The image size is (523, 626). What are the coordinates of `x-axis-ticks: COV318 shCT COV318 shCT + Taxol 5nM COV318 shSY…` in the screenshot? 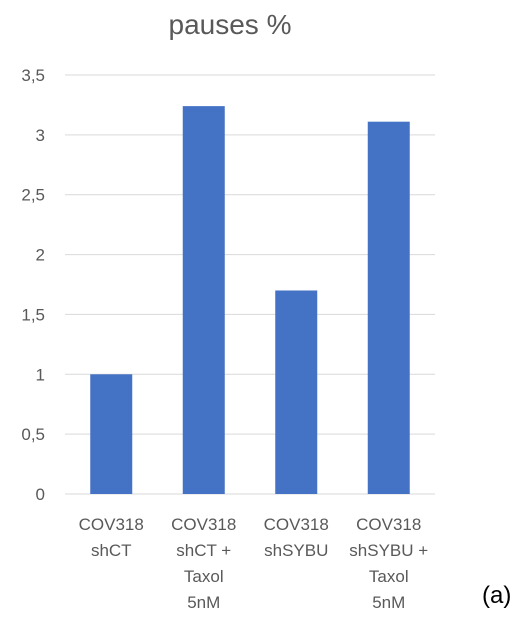 It's located at (254, 563).